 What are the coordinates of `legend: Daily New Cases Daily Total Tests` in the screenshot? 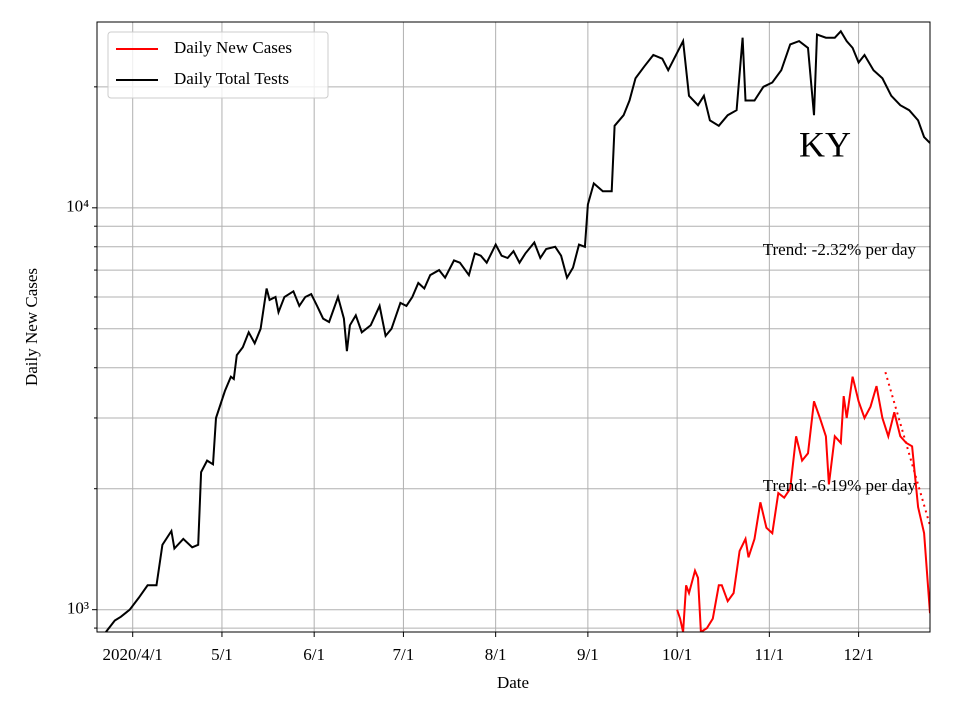 It's located at (218, 65).